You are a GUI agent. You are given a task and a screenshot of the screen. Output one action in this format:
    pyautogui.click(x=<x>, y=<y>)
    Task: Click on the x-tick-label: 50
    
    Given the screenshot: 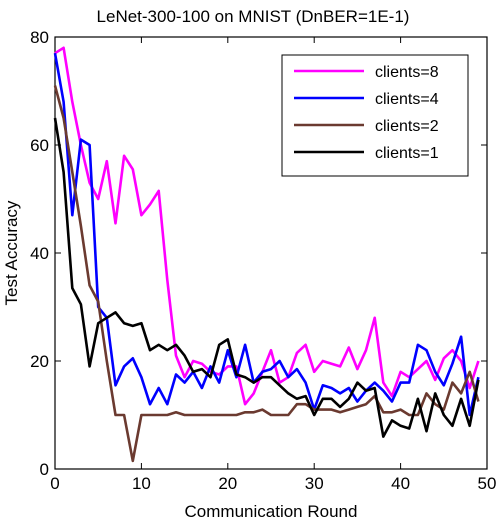 What is the action you would take?
    pyautogui.click(x=487, y=483)
    